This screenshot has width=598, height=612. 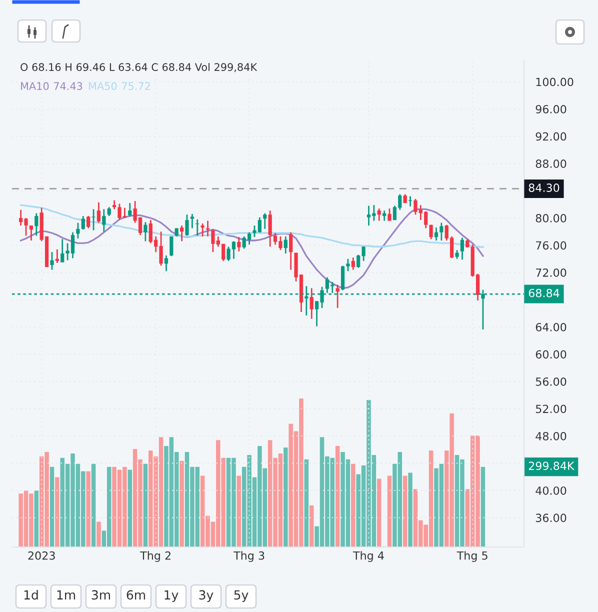 I want to click on y-tick-label: 36.00, so click(x=551, y=518).